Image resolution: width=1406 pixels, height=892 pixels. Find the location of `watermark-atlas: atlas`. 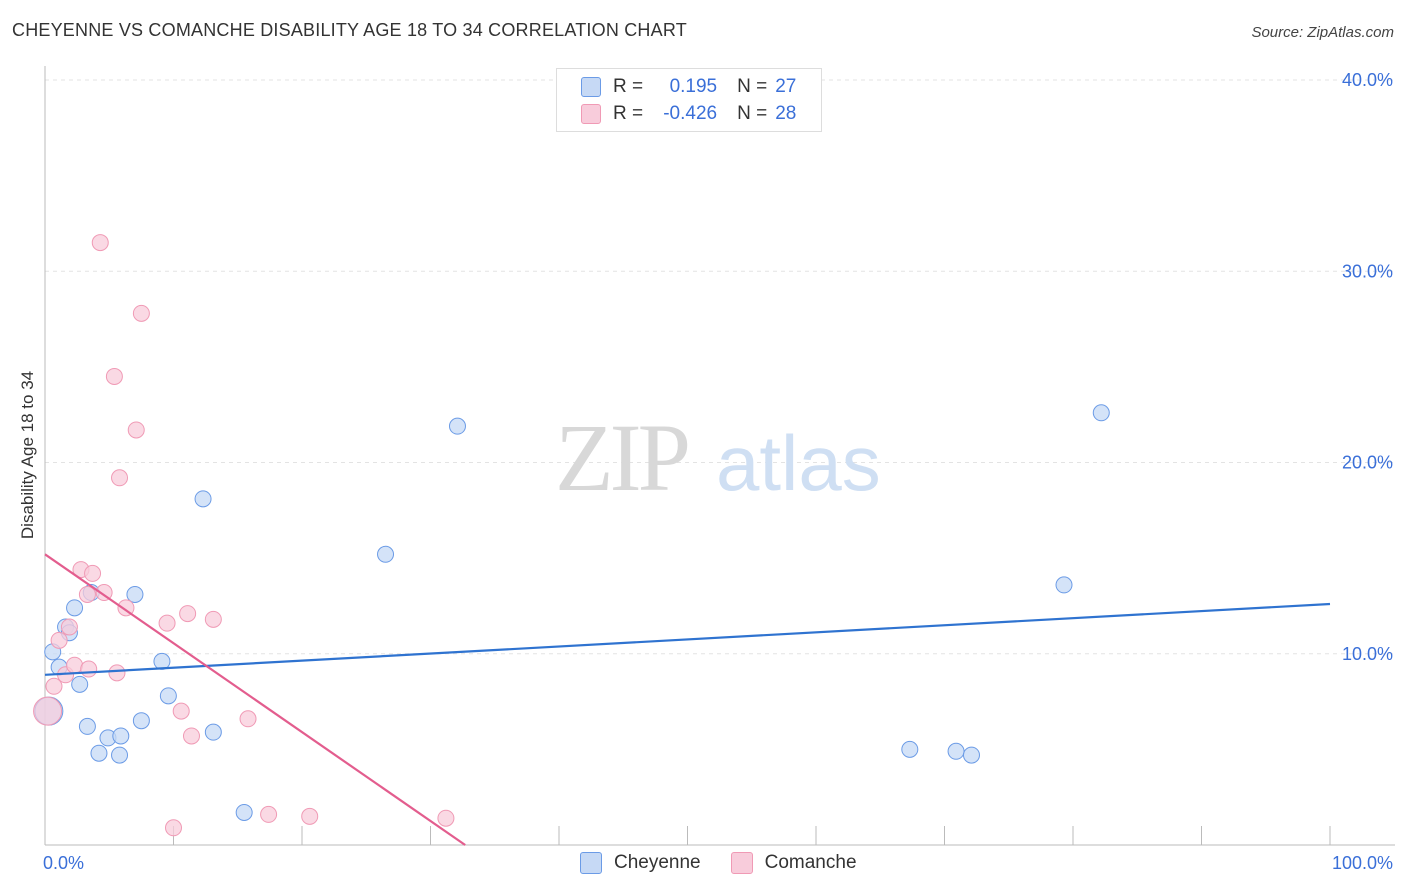

watermark-atlas: atlas is located at coordinates (798, 463).